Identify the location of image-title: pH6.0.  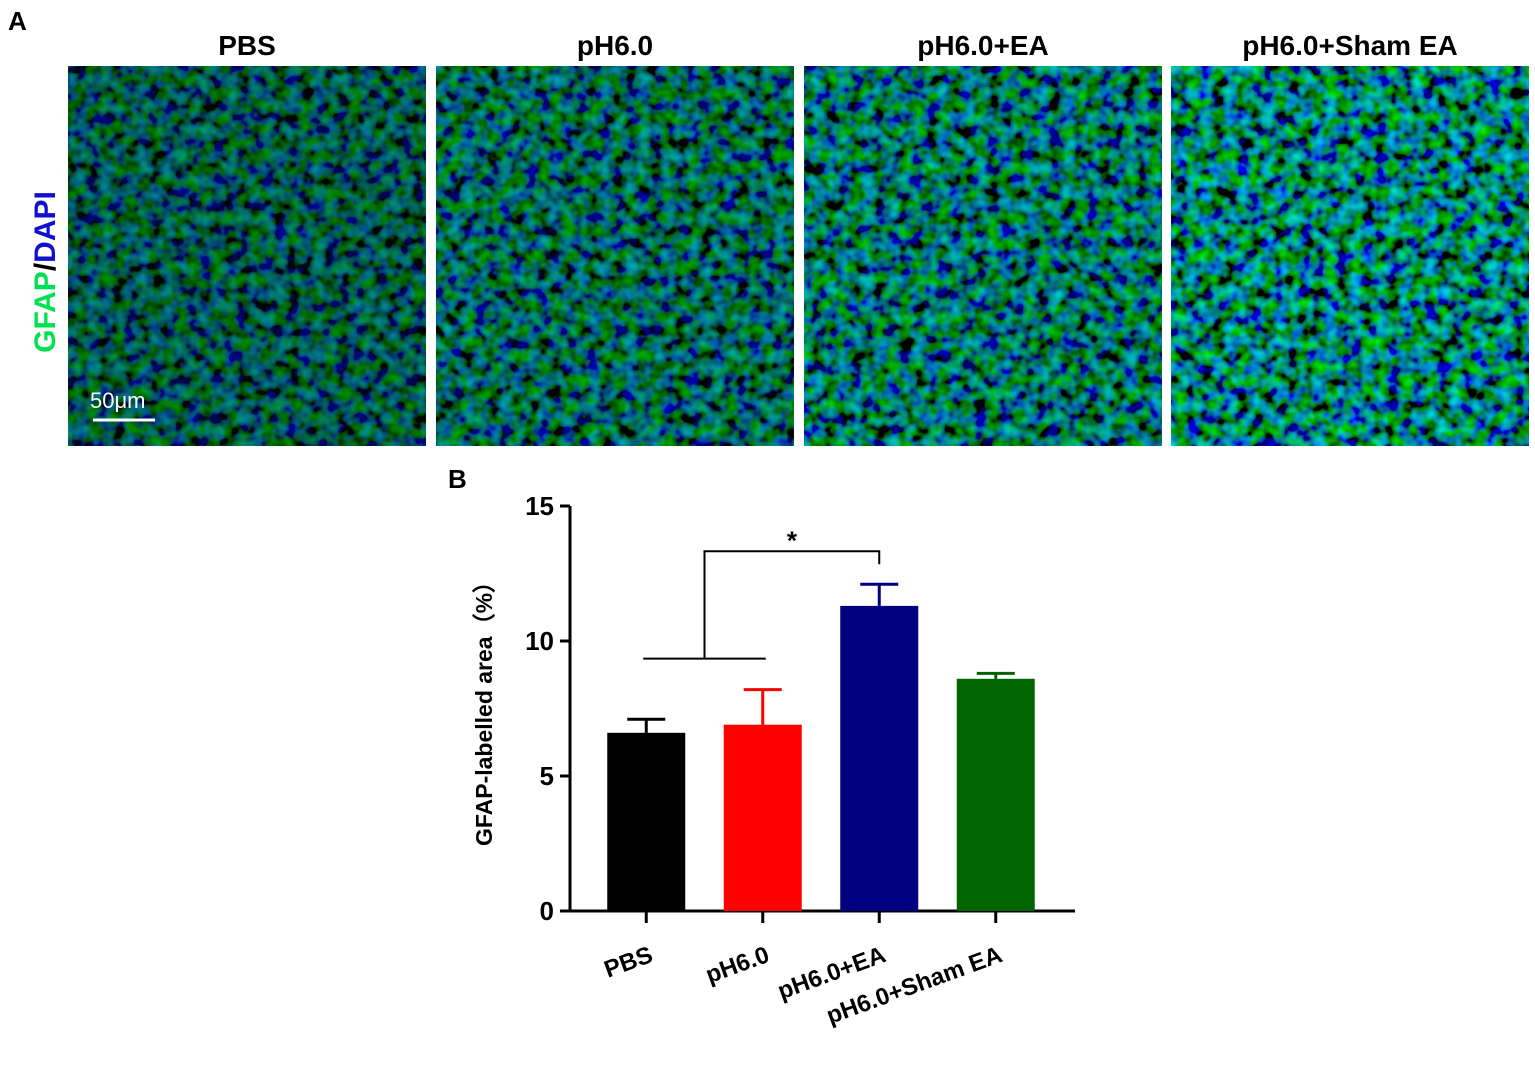
(615, 45).